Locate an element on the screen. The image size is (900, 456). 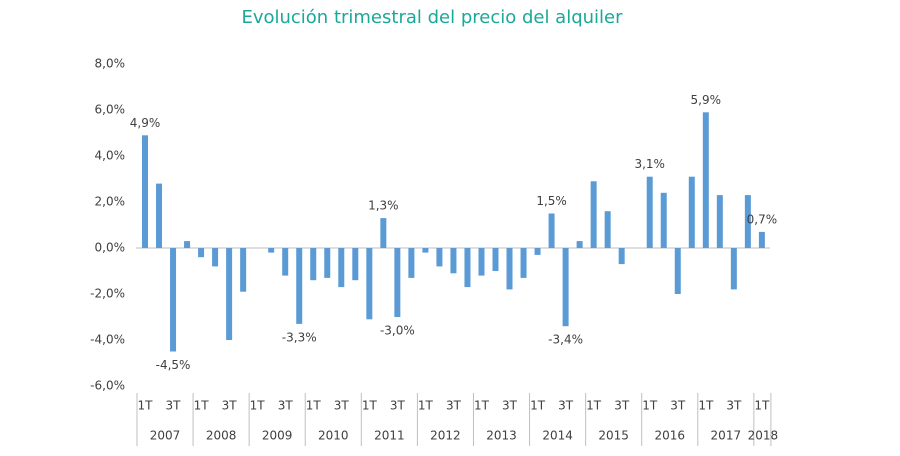
y-tick-label: 6,0% is located at coordinates (110, 110).